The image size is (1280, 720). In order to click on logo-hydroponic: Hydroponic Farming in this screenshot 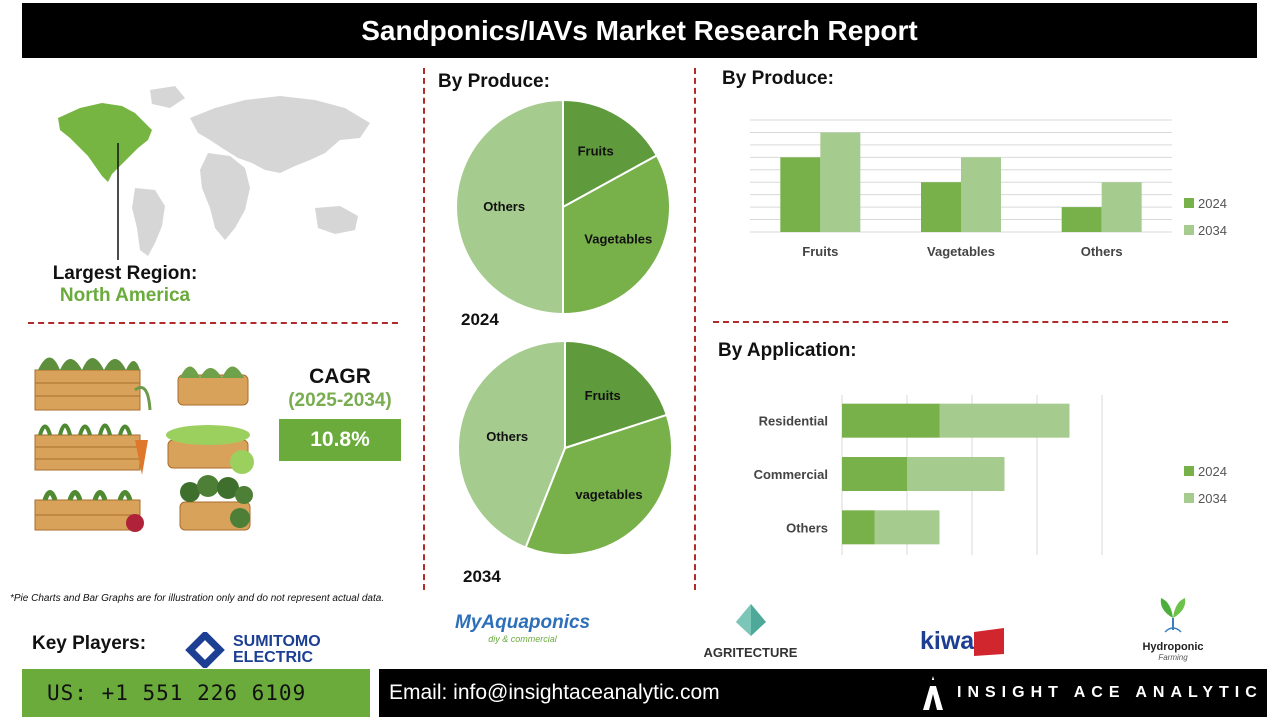, I will do `click(1173, 627)`.